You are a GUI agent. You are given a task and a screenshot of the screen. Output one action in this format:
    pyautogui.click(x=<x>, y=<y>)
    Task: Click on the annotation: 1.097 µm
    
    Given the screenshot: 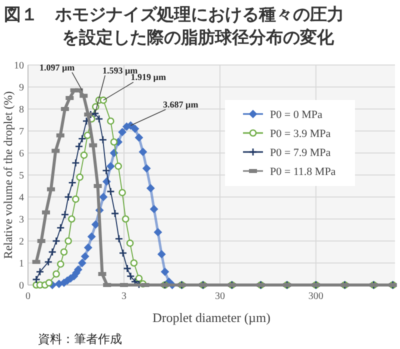 What is the action you would take?
    pyautogui.click(x=57, y=67)
    